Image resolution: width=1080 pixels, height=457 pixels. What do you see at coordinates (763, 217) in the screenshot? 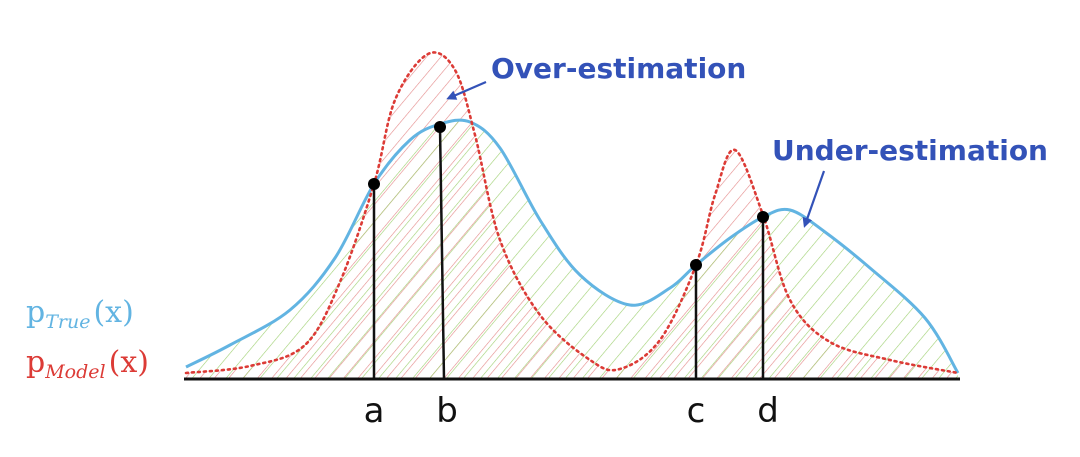
I see `marker-point-d` at bounding box center [763, 217].